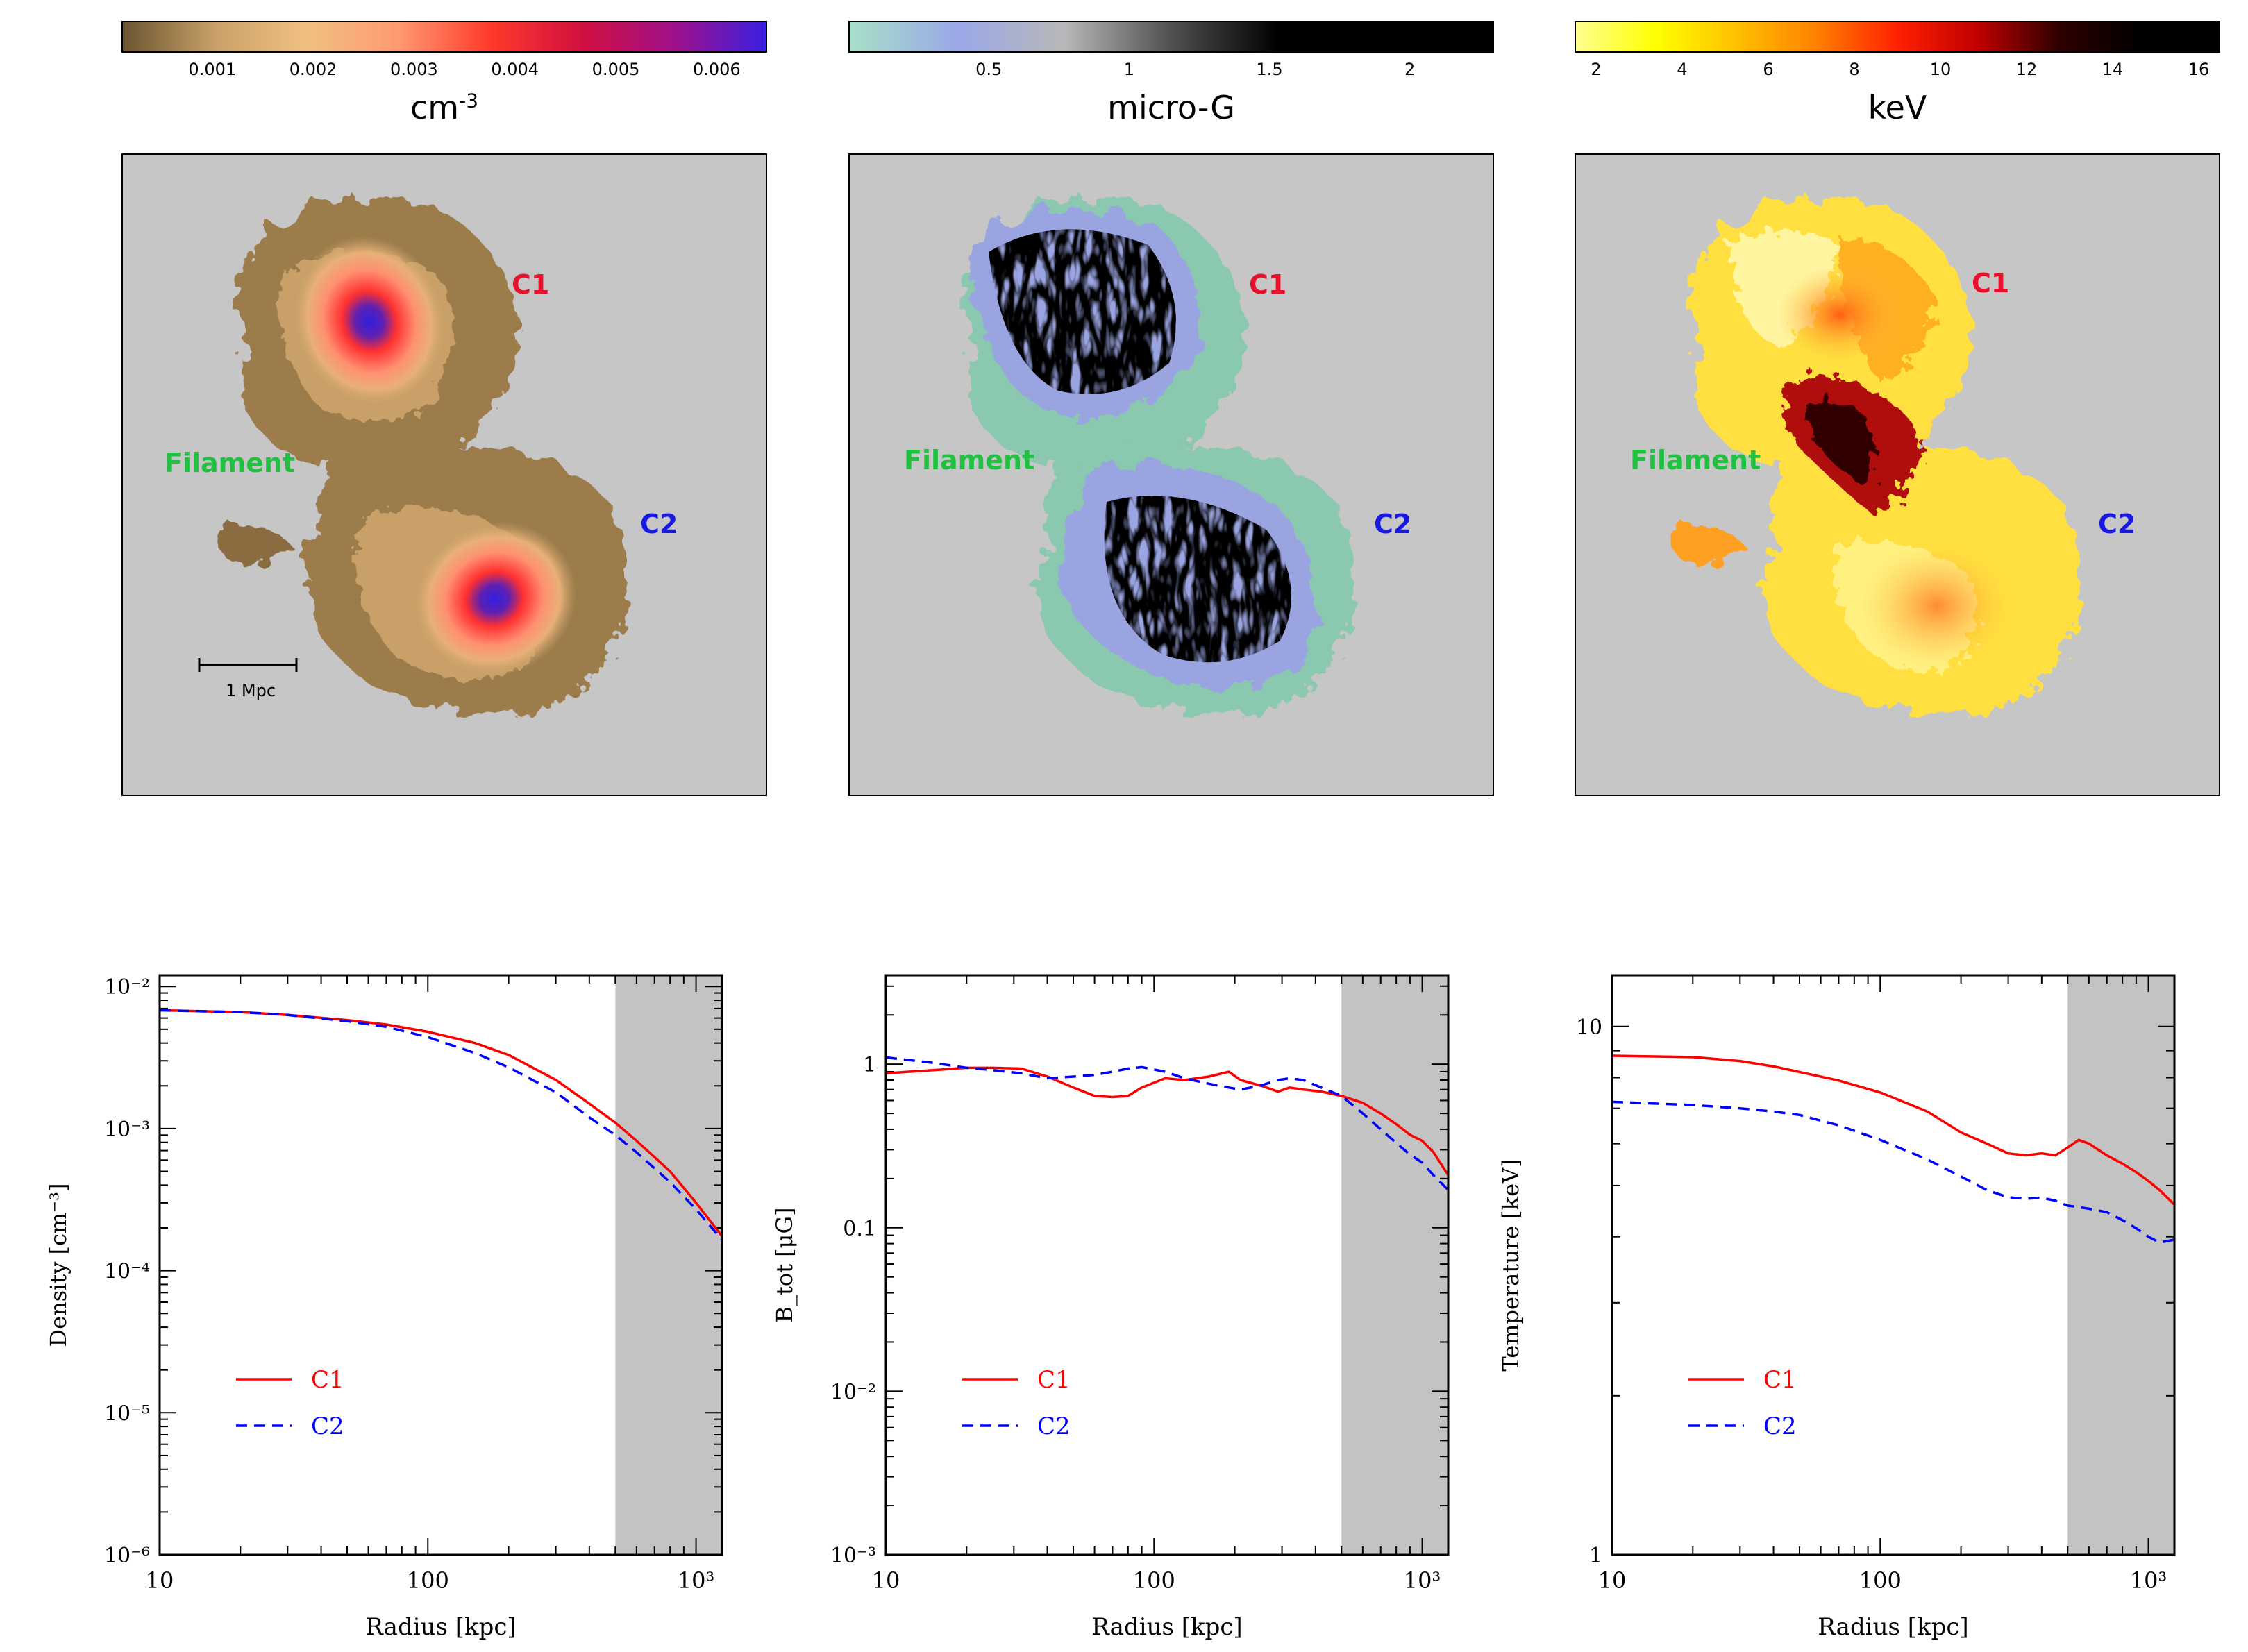 The image size is (2248, 1652). Describe the element at coordinates (859, 1229) in the screenshot. I see `y-tick-label: 0.1` at that location.